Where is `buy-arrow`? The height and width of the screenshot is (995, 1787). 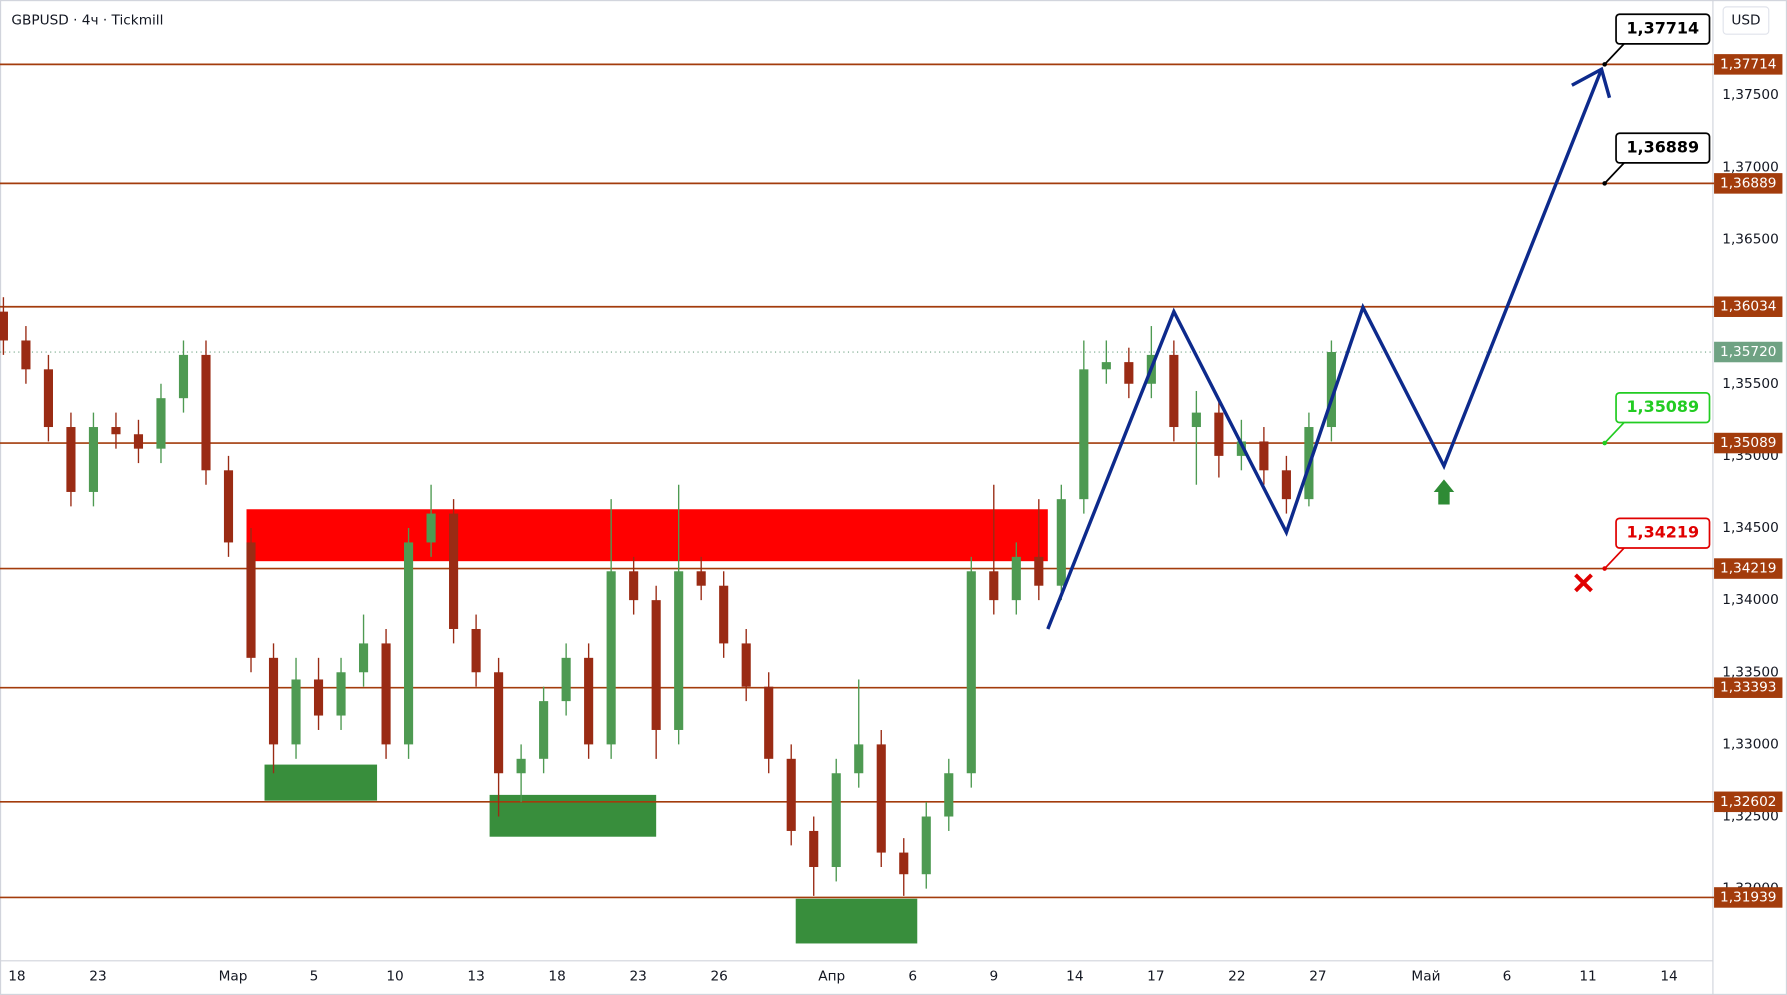
buy-arrow is located at coordinates (1444, 492).